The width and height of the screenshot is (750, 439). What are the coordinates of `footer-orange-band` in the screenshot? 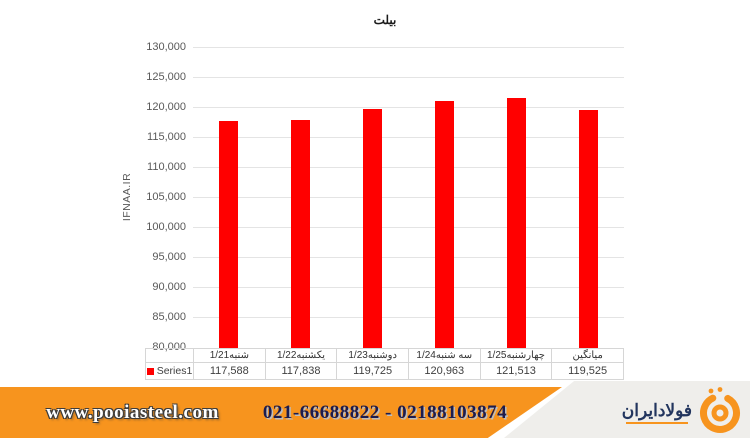 It's located at (281, 412).